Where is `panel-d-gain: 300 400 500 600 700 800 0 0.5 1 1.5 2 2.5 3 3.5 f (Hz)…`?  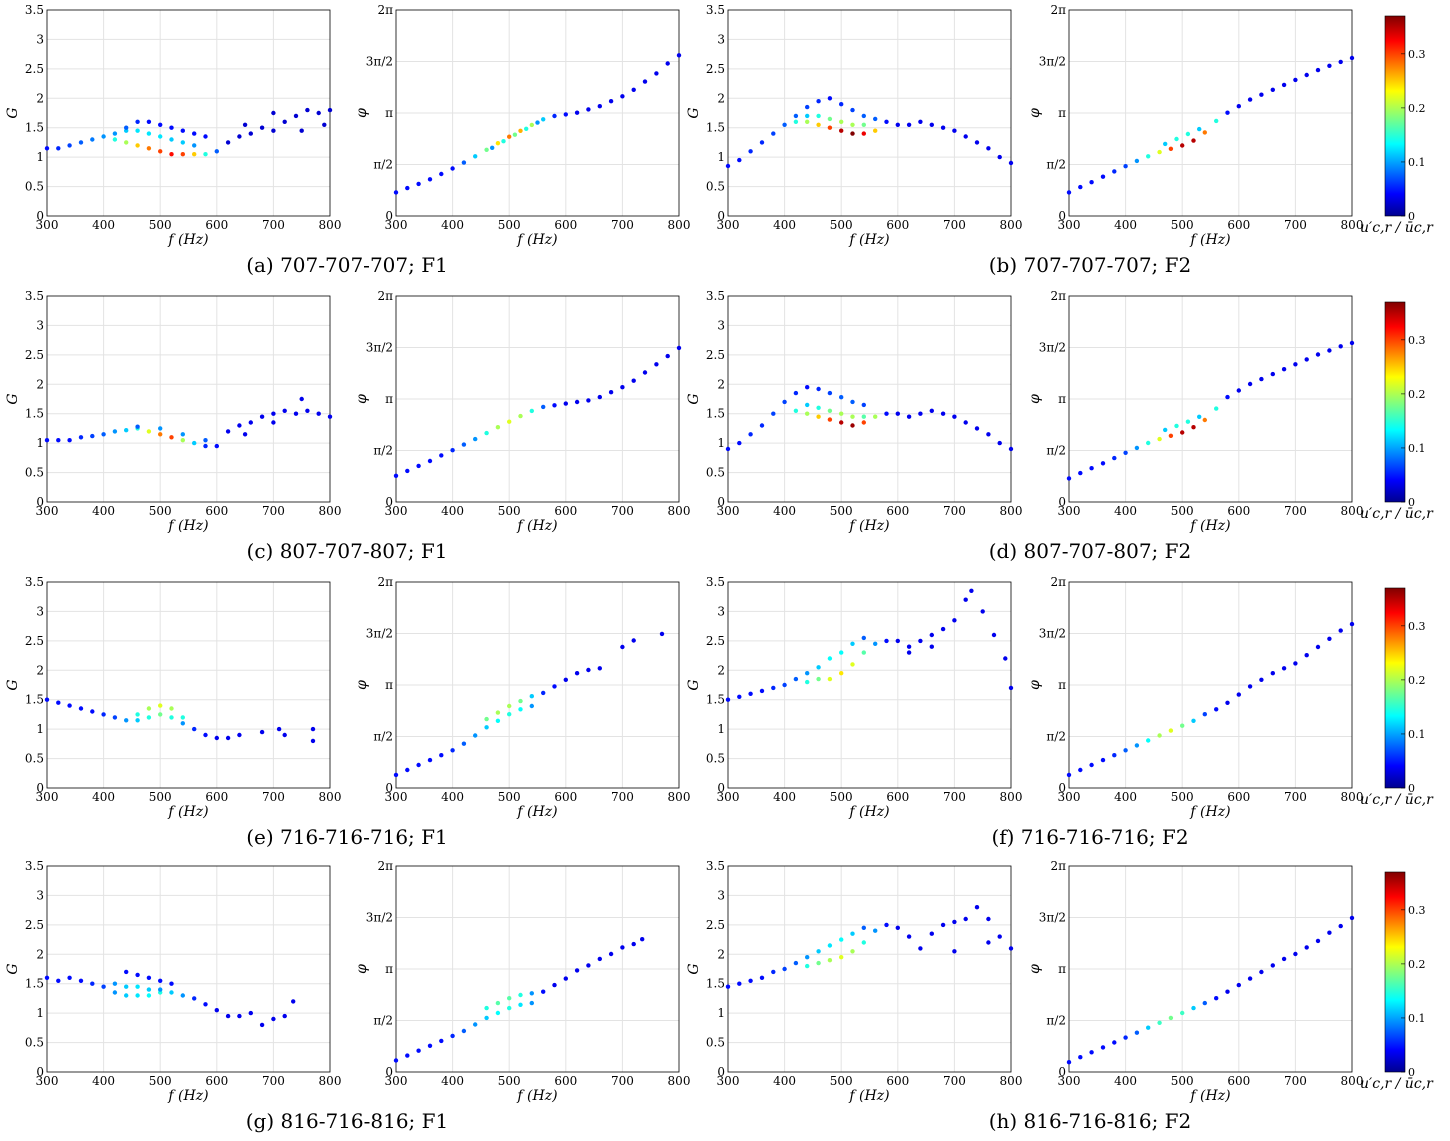 panel-d-gain: 300 400 500 600 700 800 0 0.5 1 1.5 2 2.5 3 3.5 f (Hz)… is located at coordinates (854, 411).